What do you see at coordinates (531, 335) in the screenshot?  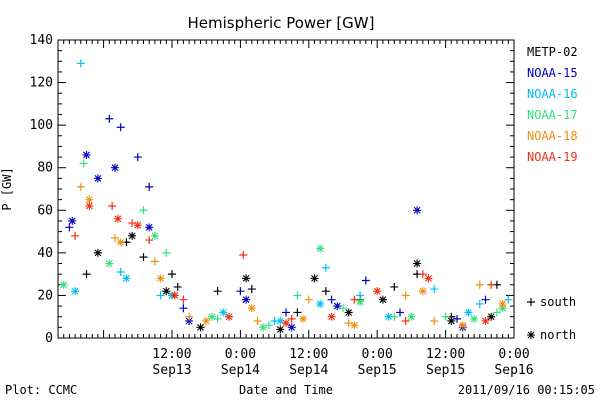 I see `legend-star-marker` at bounding box center [531, 335].